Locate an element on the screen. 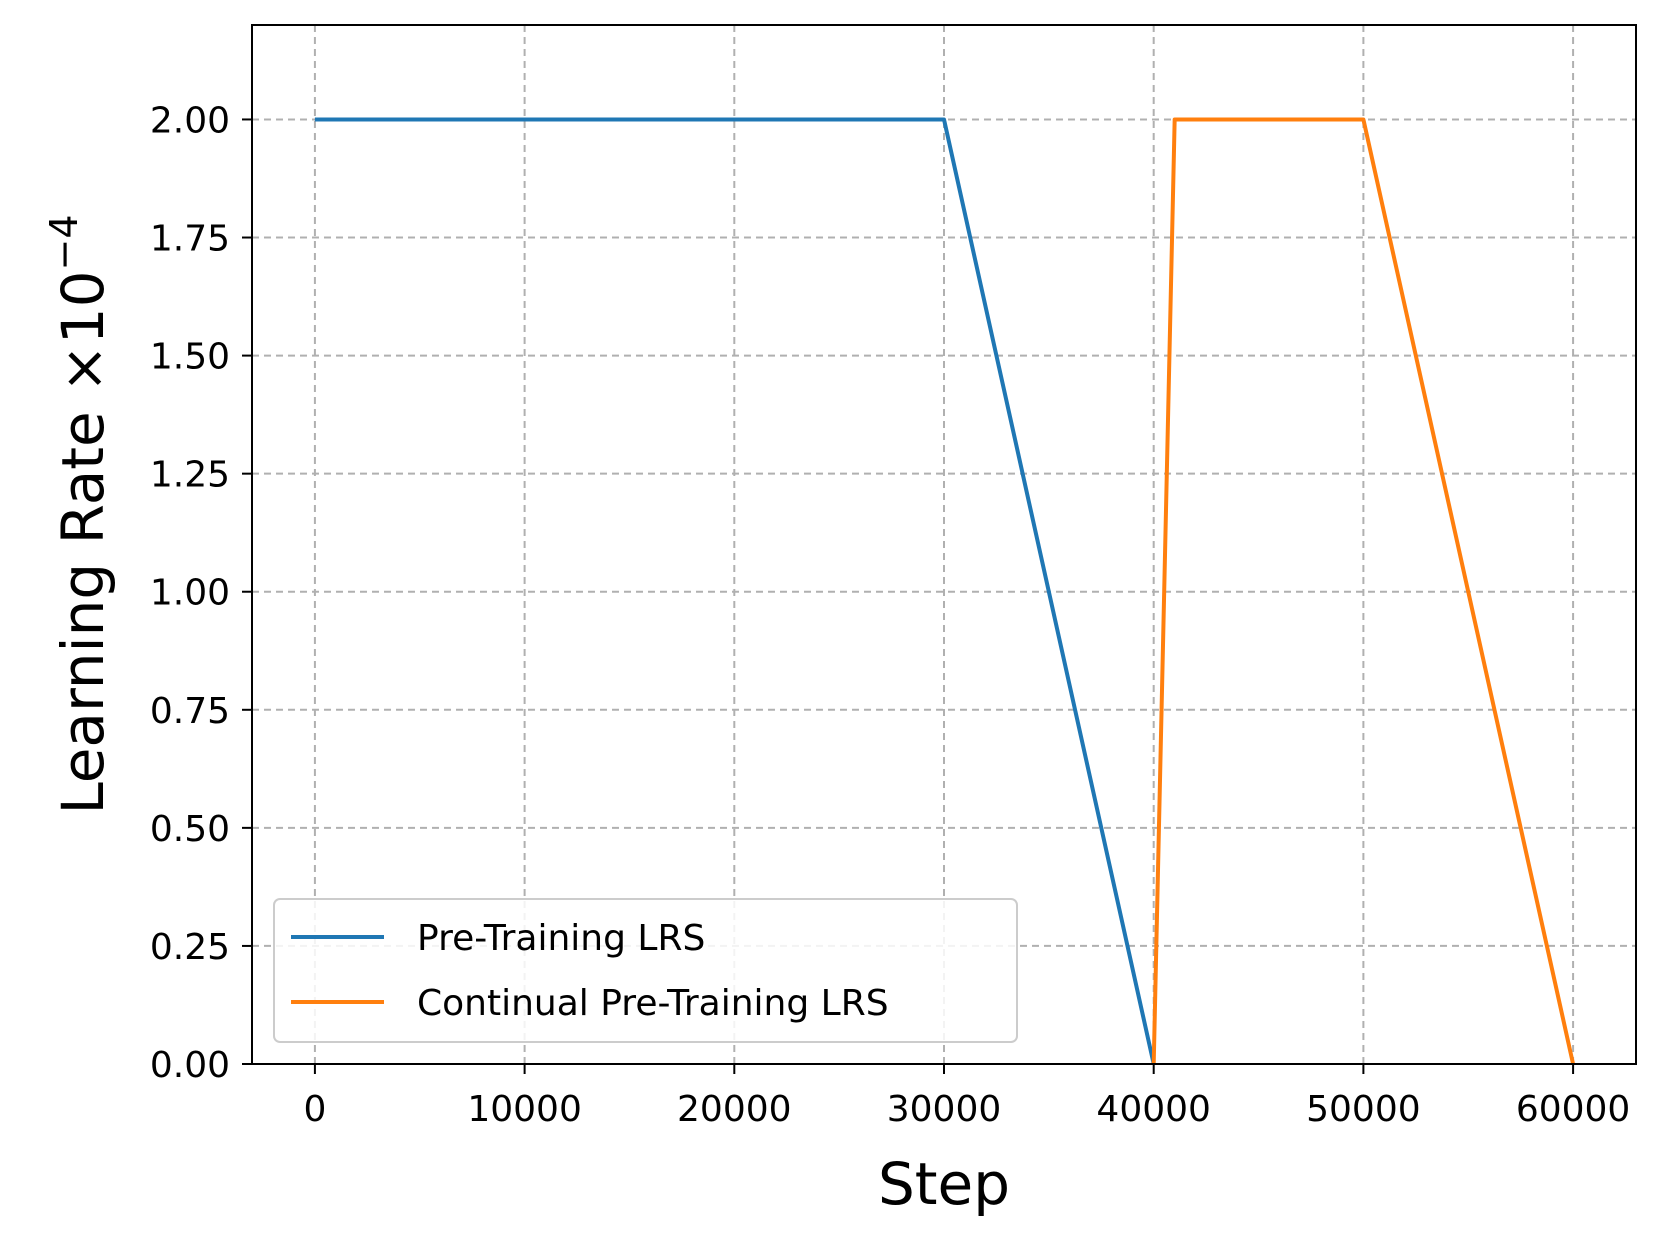  y-tick-label: 0.25 is located at coordinates (190, 947).